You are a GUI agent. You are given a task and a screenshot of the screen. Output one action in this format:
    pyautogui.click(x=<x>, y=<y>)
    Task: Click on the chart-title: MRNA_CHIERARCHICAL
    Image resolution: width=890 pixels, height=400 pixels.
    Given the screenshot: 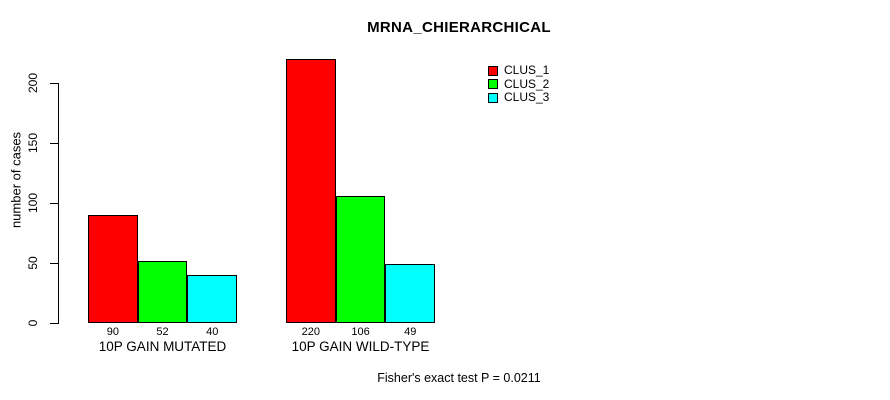 What is the action you would take?
    pyautogui.click(x=459, y=27)
    